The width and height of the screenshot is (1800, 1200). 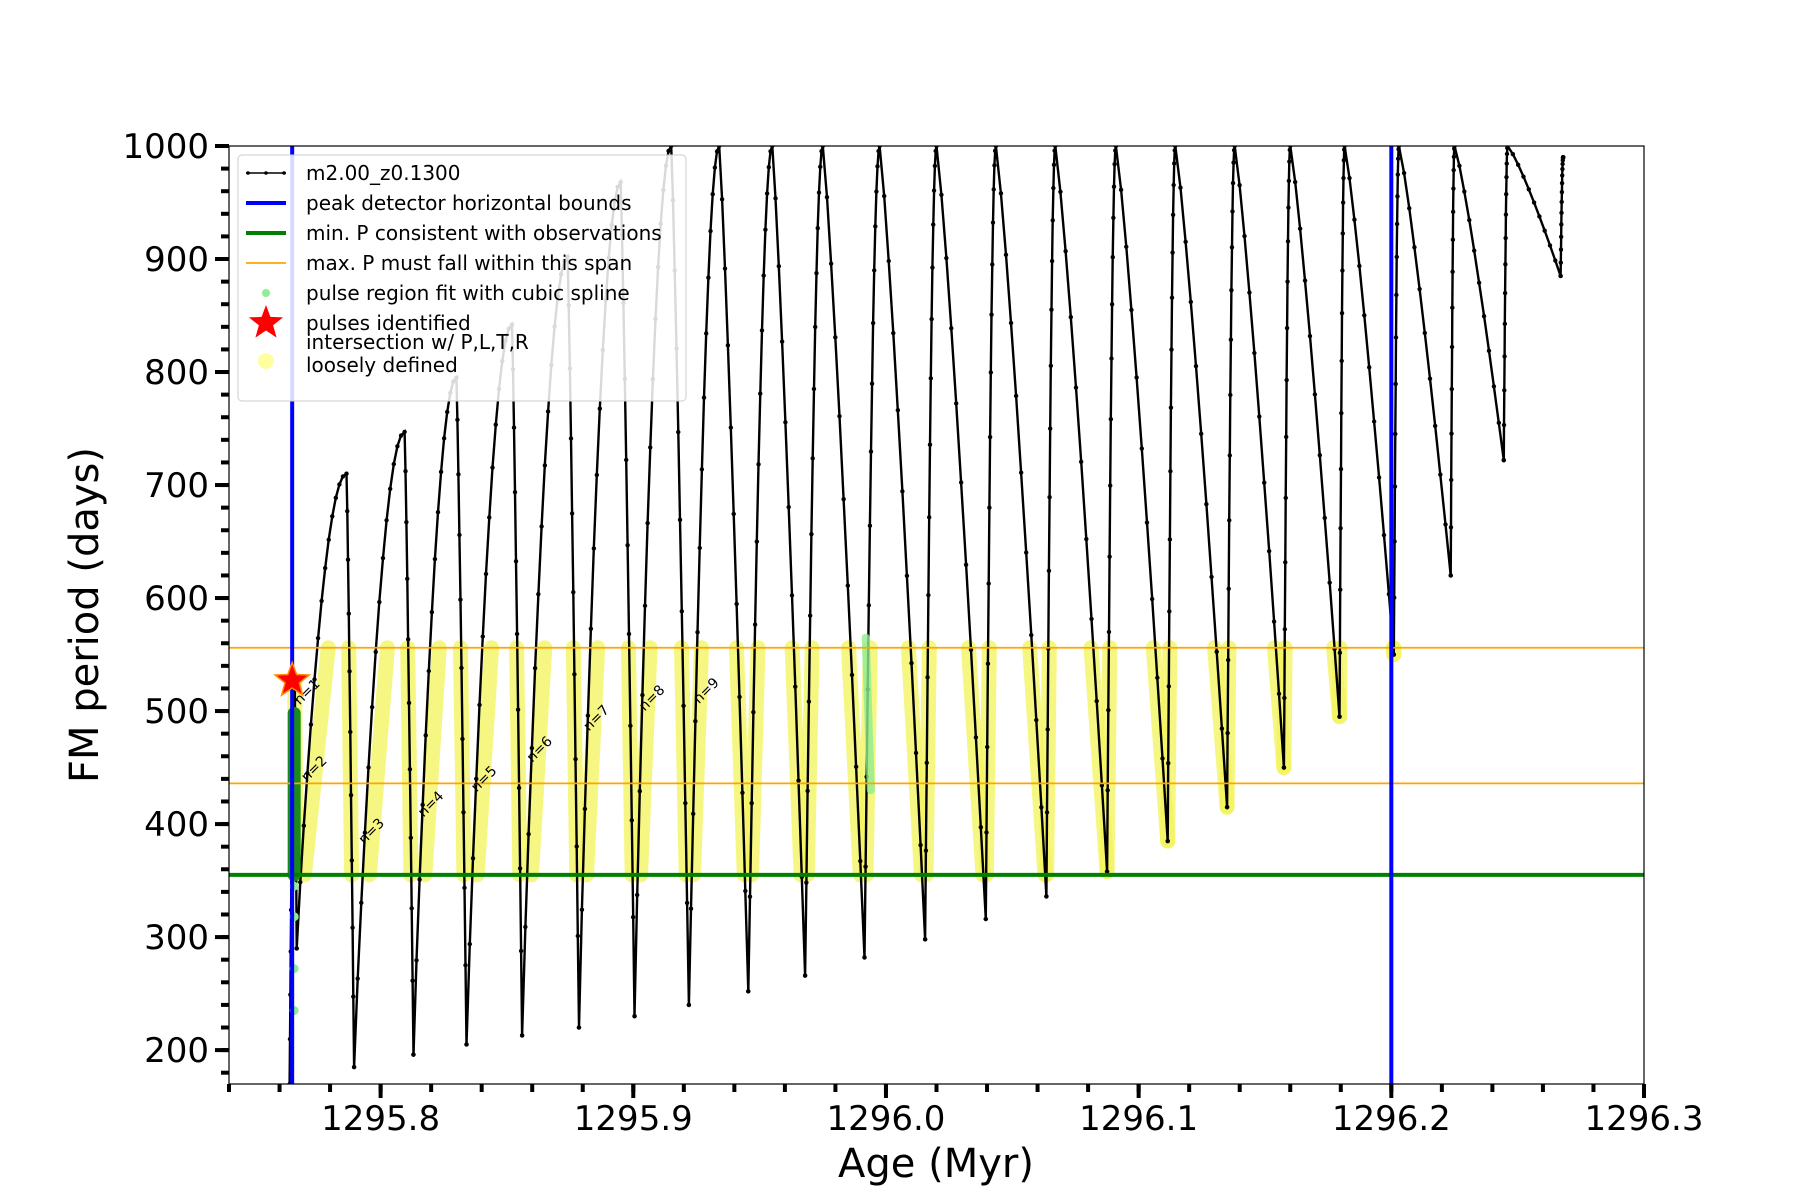 What do you see at coordinates (292, 678) in the screenshot?
I see `pulse-identified-star` at bounding box center [292, 678].